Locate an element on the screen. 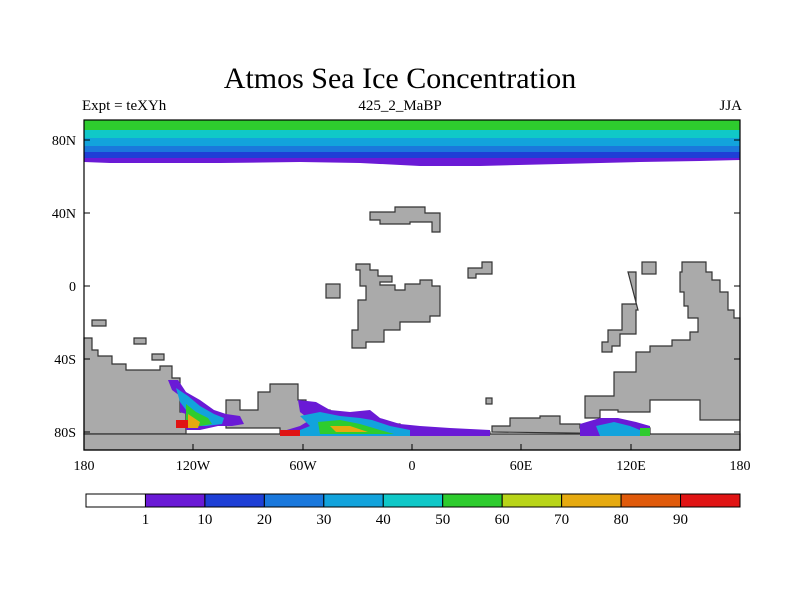 This screenshot has width=800, height=600. lat-label: 0 is located at coordinates (72, 287).